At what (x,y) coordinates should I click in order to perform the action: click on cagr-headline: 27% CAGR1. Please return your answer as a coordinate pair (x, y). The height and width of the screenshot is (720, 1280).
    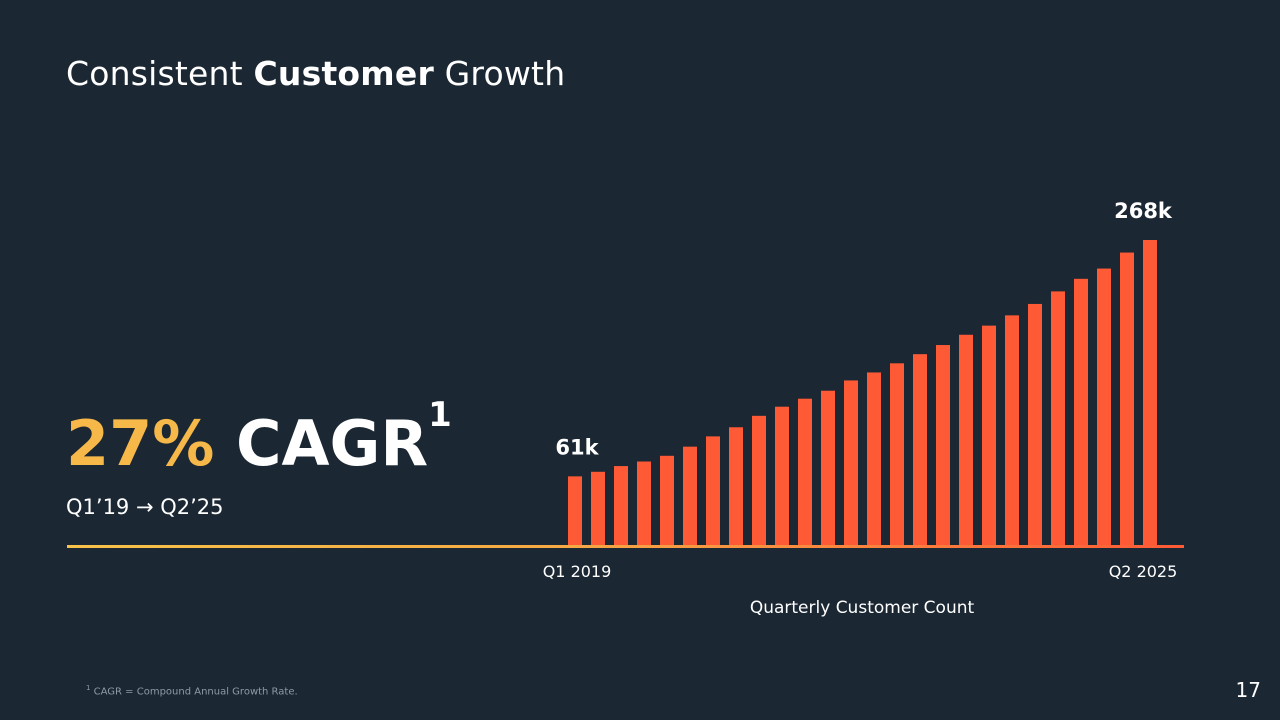
    Looking at the image, I should click on (259, 441).